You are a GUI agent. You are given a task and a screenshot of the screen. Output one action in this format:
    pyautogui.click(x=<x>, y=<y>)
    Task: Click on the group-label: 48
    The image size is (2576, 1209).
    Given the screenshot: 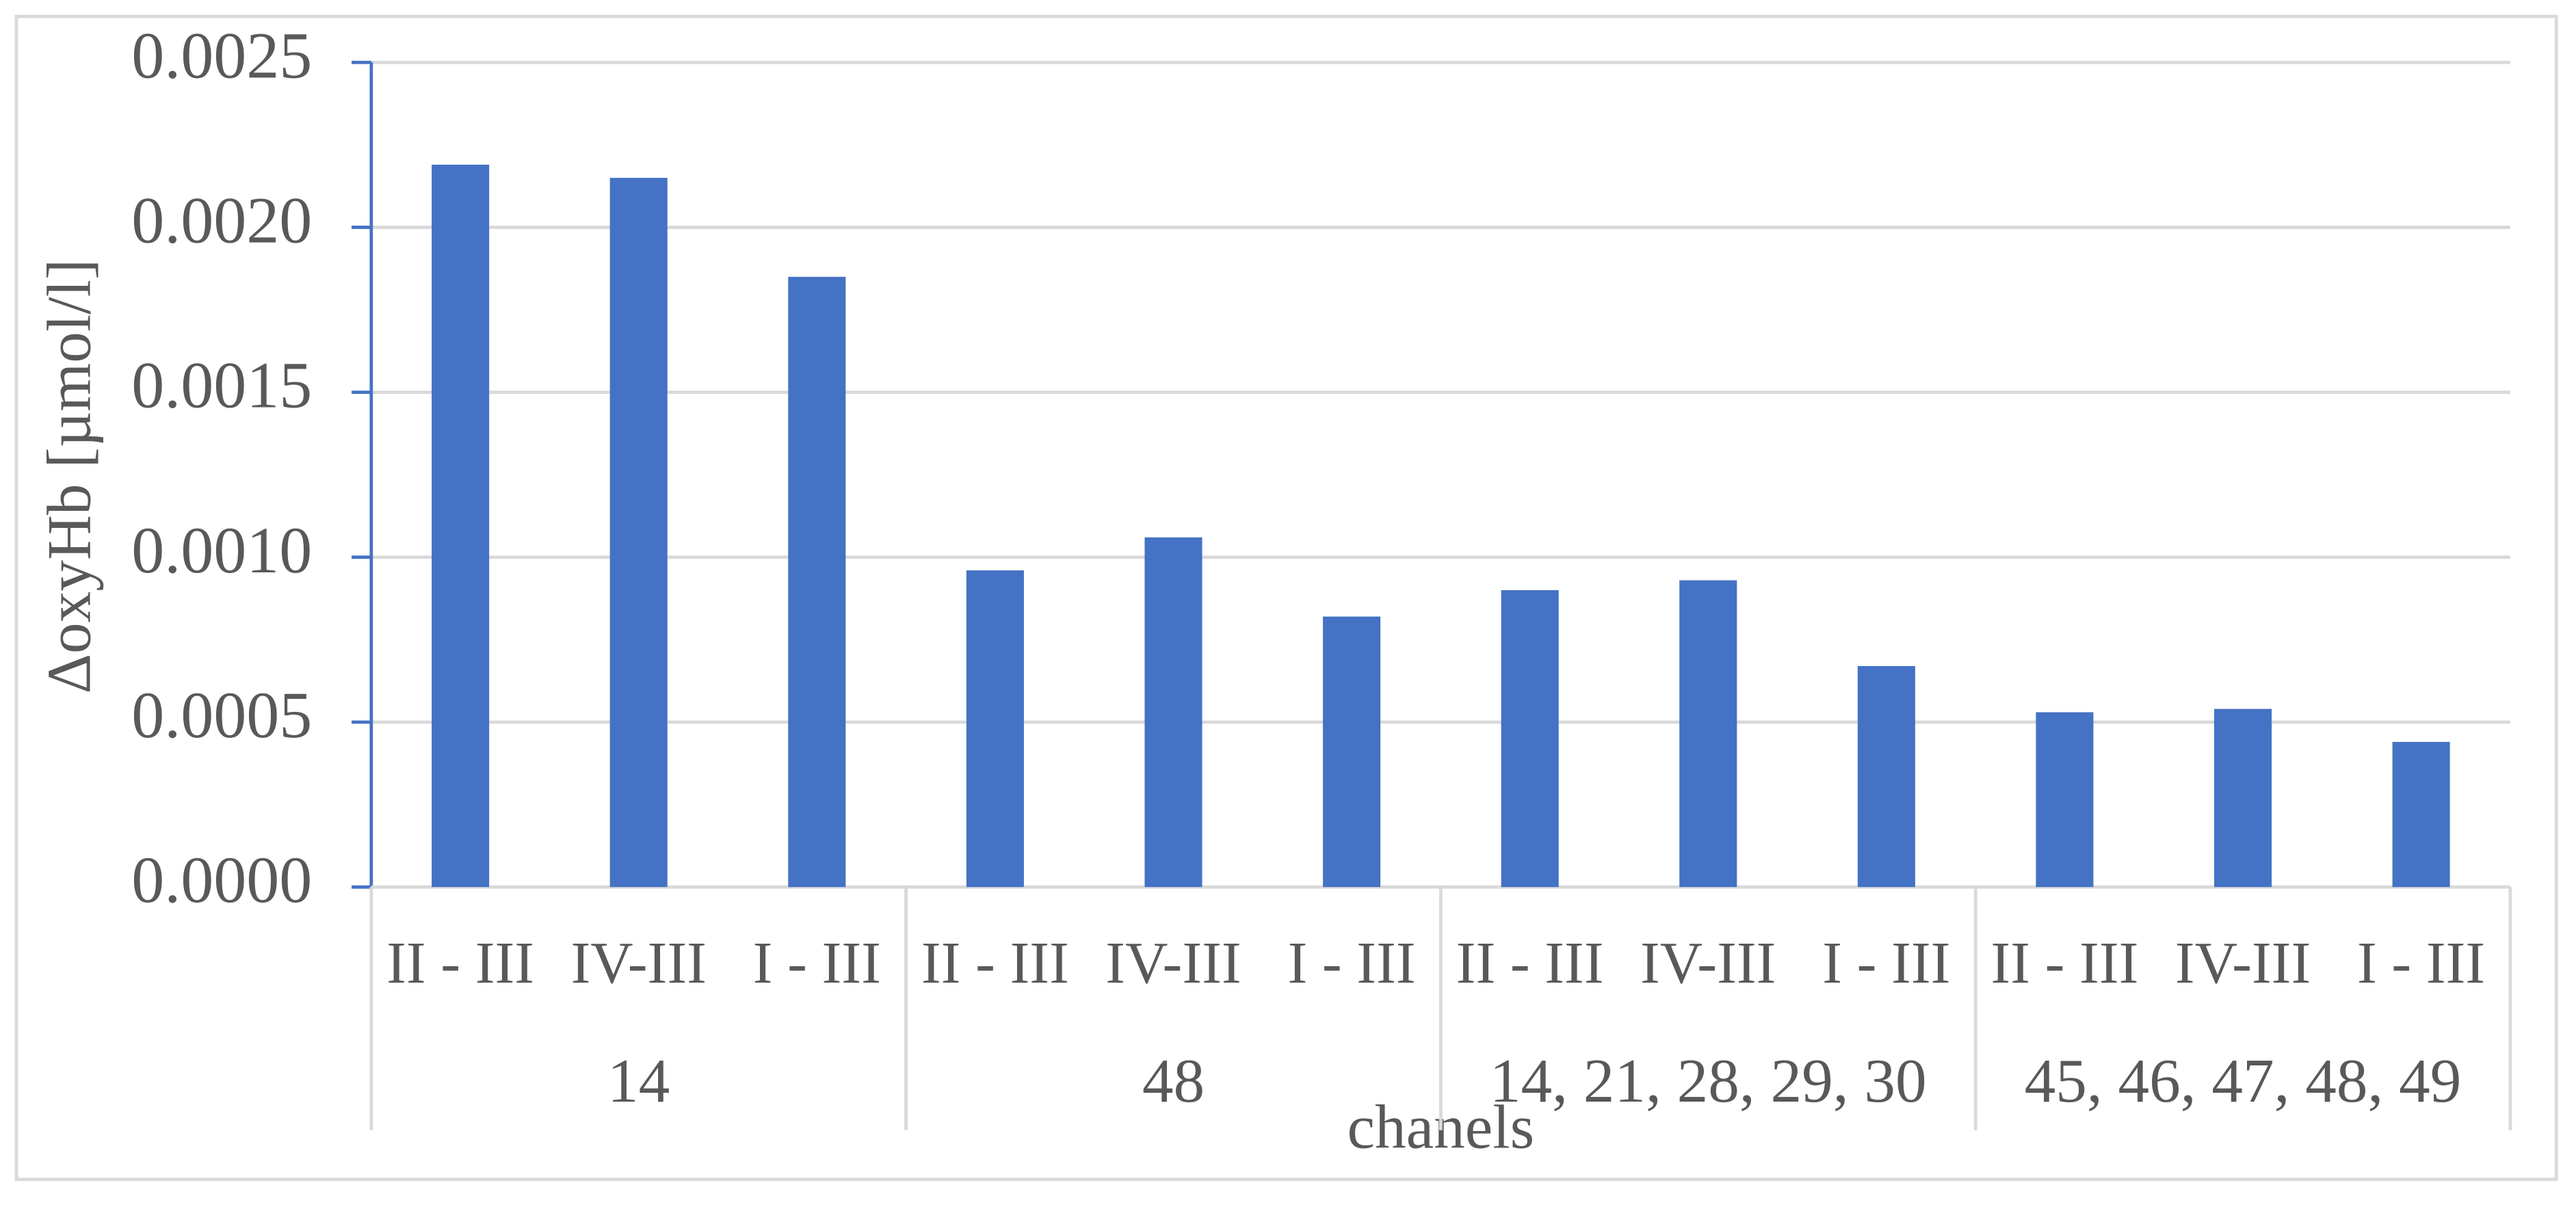 What is the action you would take?
    pyautogui.click(x=1173, y=1081)
    